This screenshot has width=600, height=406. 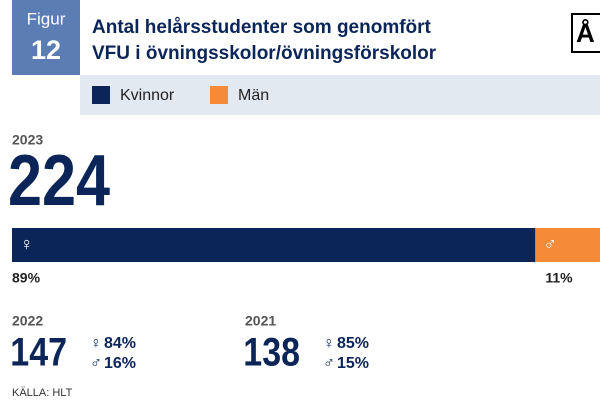 I want to click on total: 147, so click(x=38, y=351).